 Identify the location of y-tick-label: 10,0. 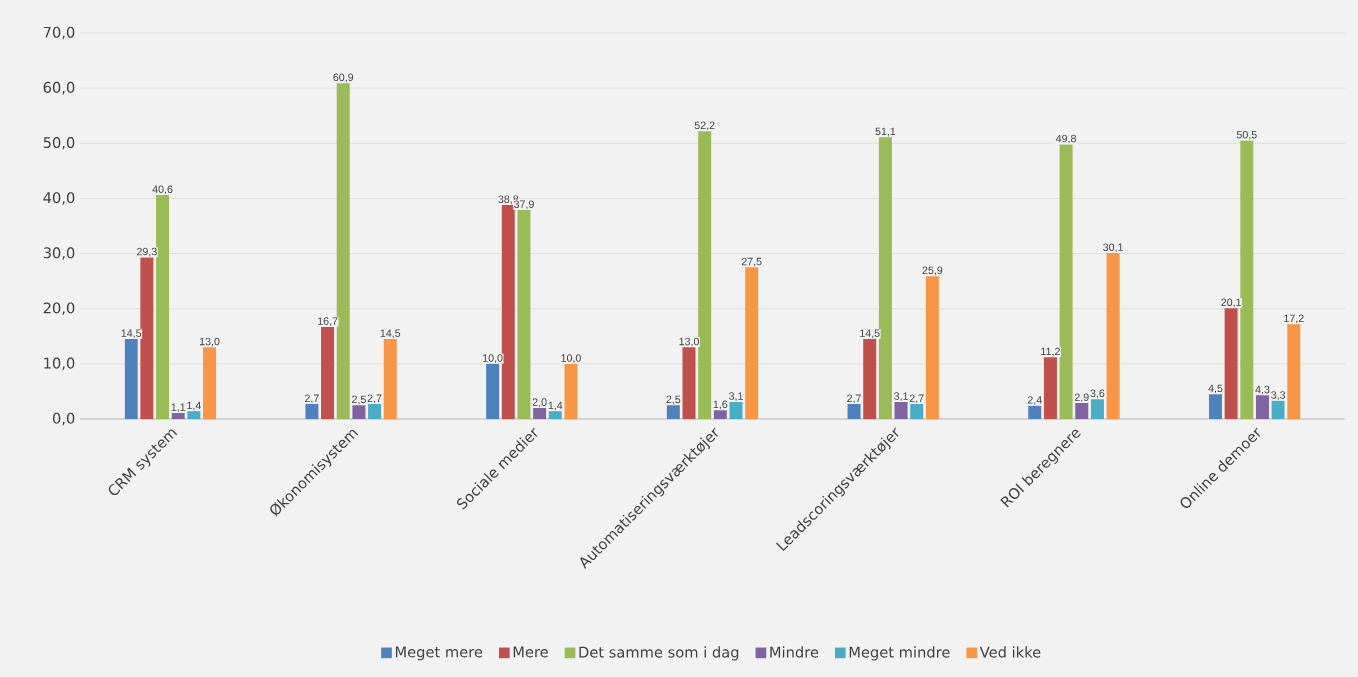
(59, 364).